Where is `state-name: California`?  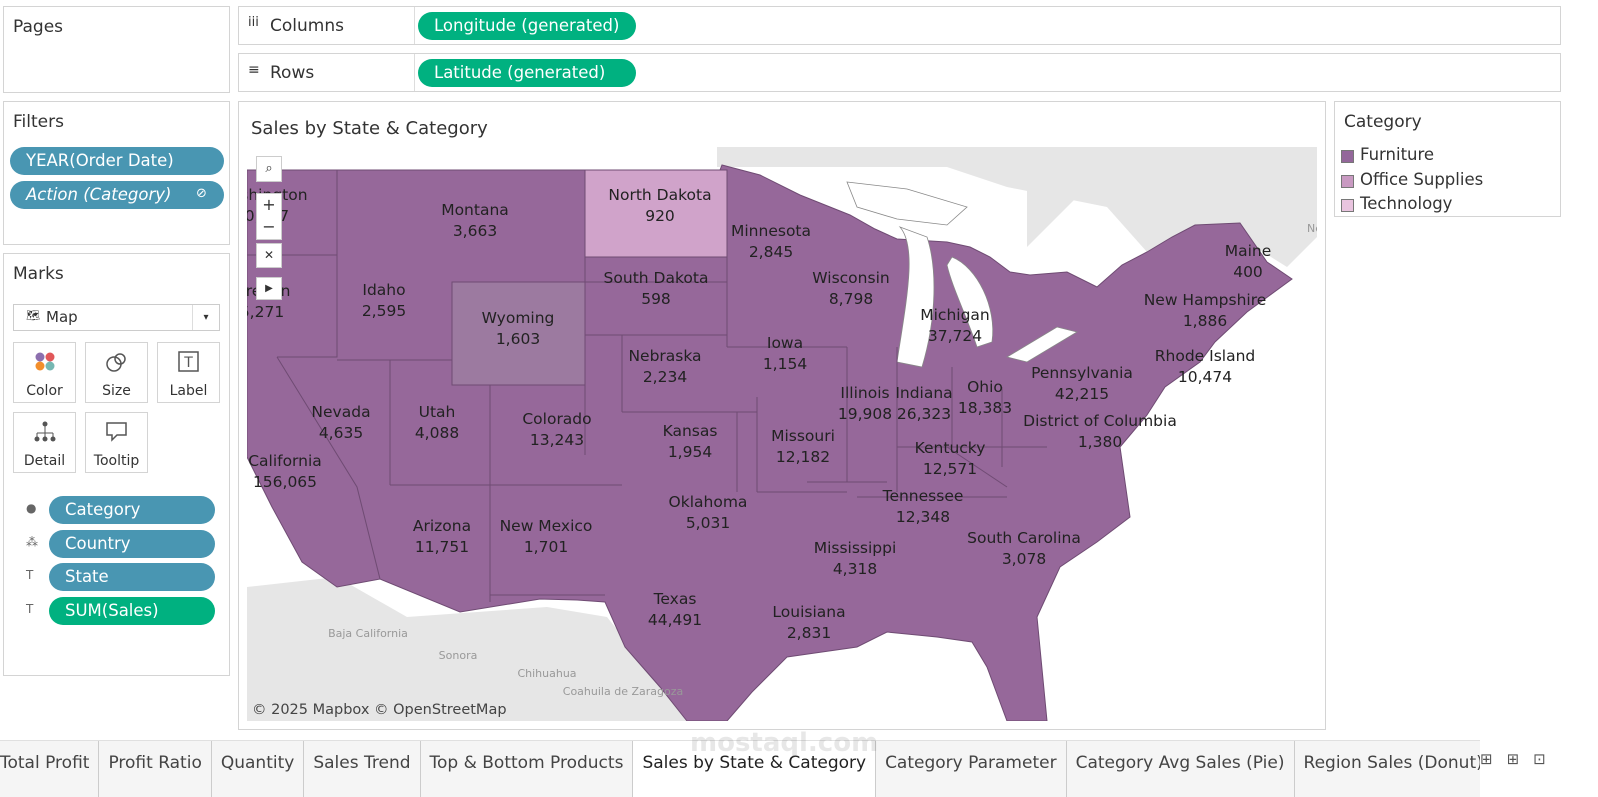
state-name: California is located at coordinates (285, 461).